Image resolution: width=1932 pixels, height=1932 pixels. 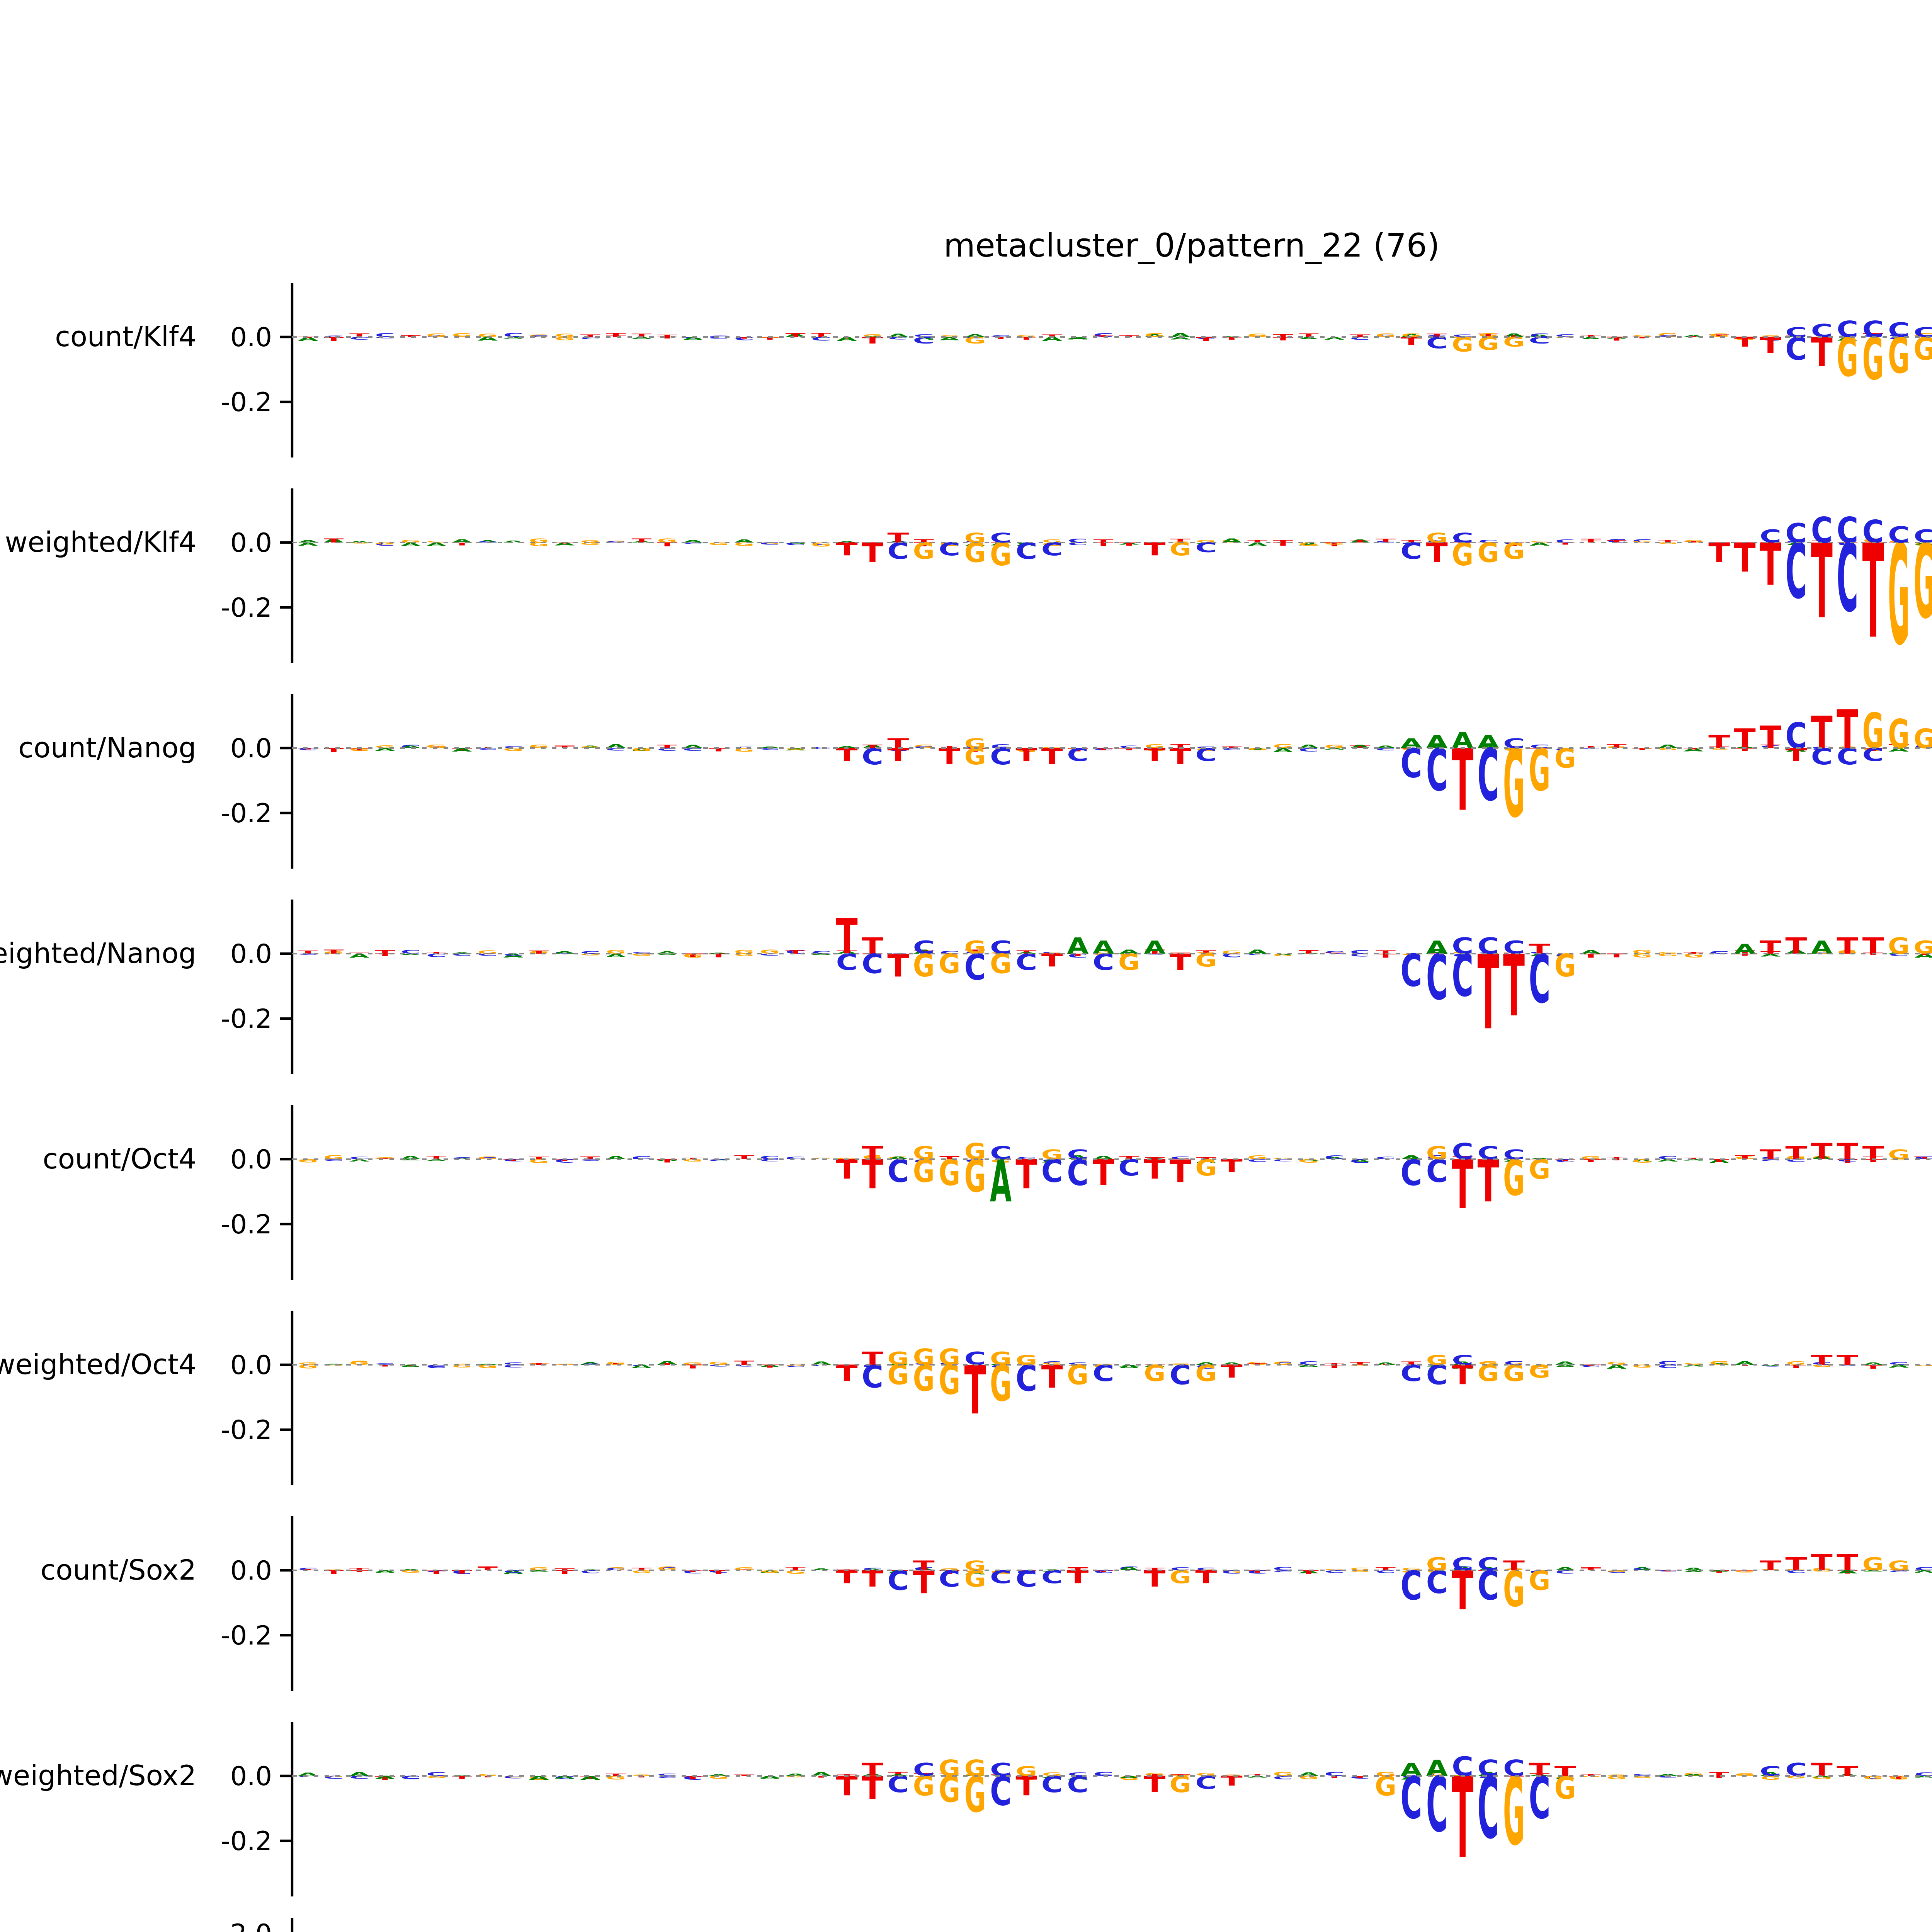 I want to click on figure-title: metacluster_0/pattern_22 (76), so click(x=1192, y=245).